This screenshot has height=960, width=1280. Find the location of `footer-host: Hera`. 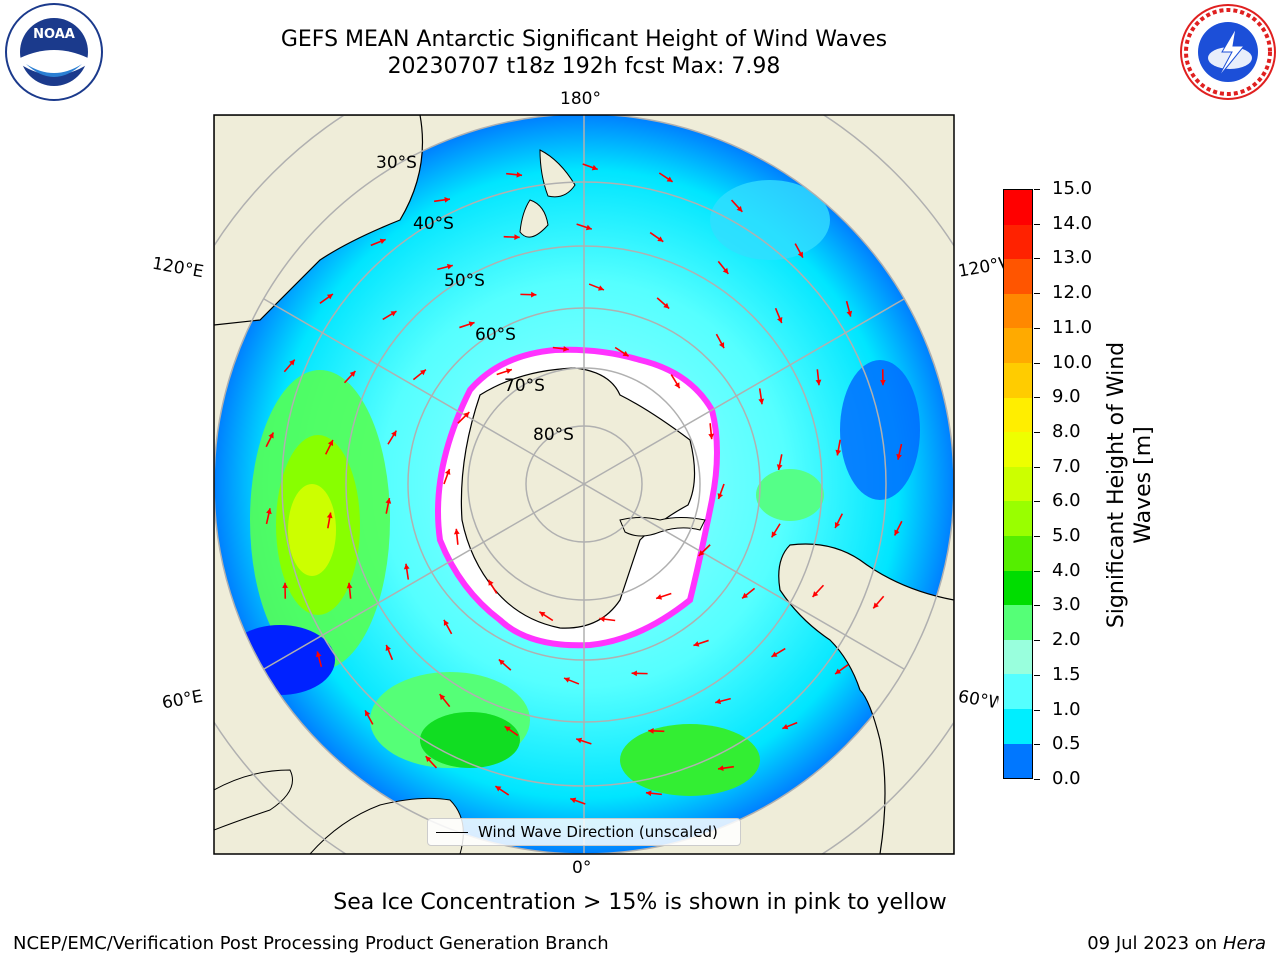

footer-host: Hera is located at coordinates (1244, 943).